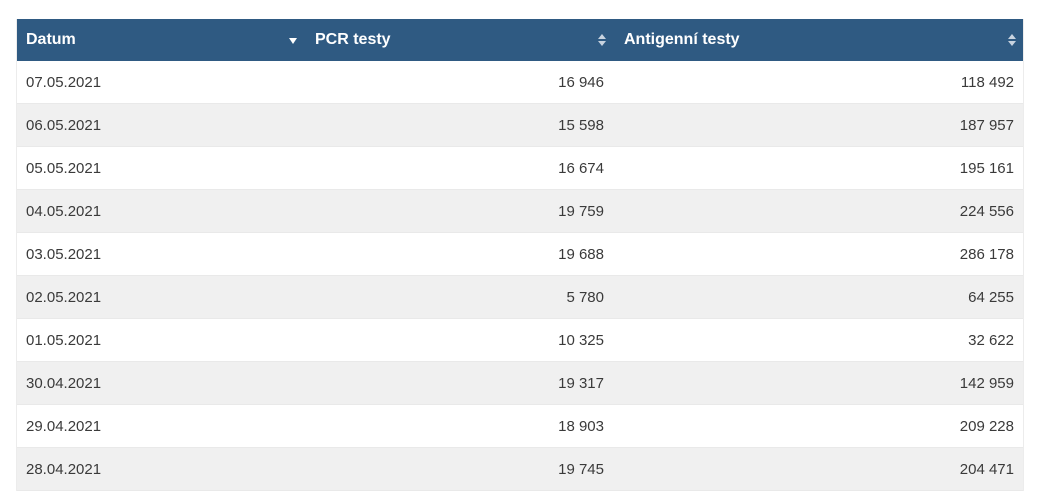 The image size is (1039, 491). What do you see at coordinates (459, 211) in the screenshot?
I see `cell-pcr: 19 759` at bounding box center [459, 211].